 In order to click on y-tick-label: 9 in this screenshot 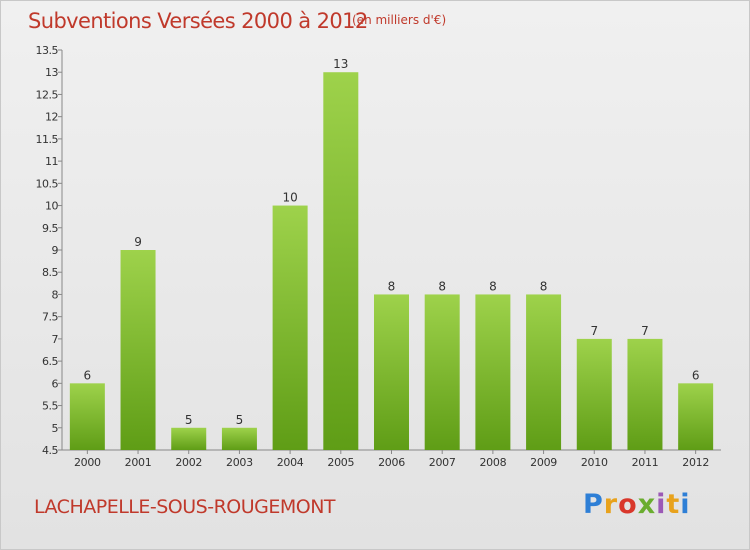, I will do `click(55, 250)`.